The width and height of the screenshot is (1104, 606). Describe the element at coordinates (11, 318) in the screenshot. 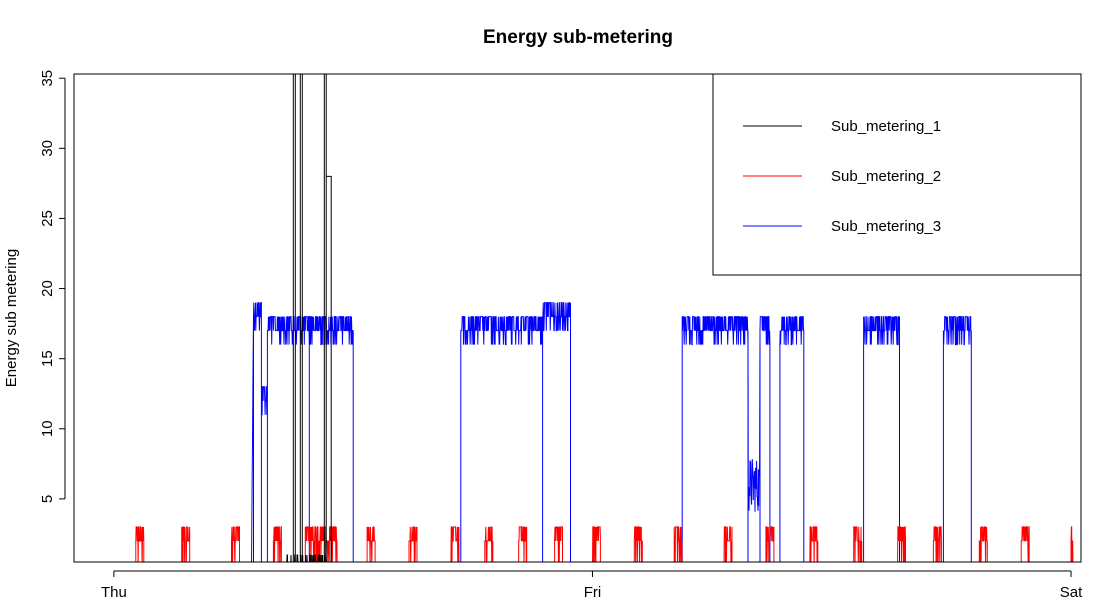

I see `y-axis-label: Energy sub metering` at that location.